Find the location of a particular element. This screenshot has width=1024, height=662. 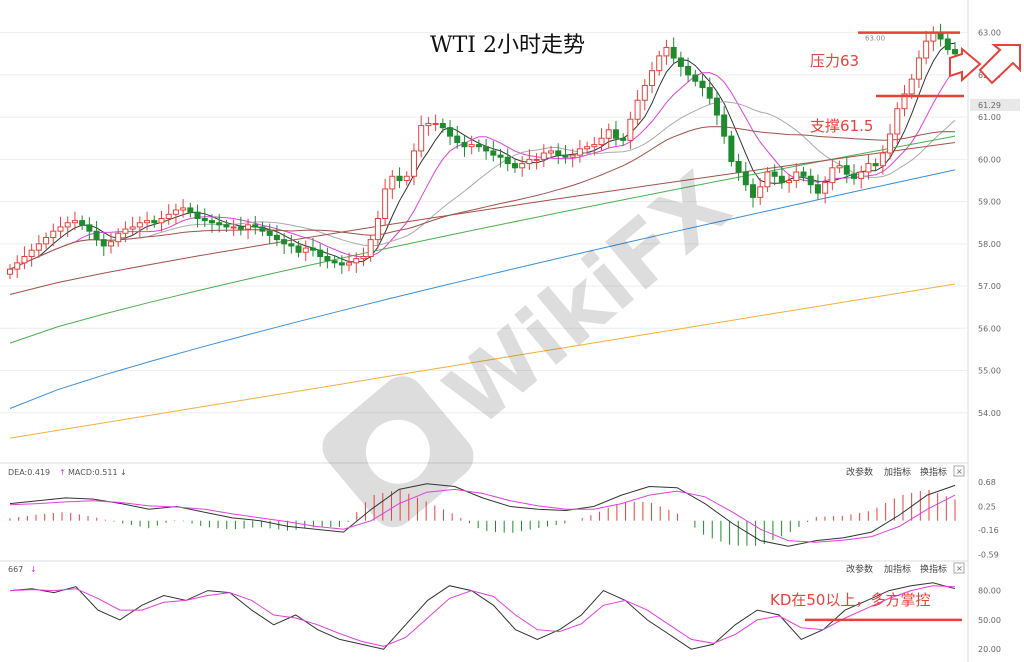

macd-change-params-button: 改参数 is located at coordinates (859, 472).